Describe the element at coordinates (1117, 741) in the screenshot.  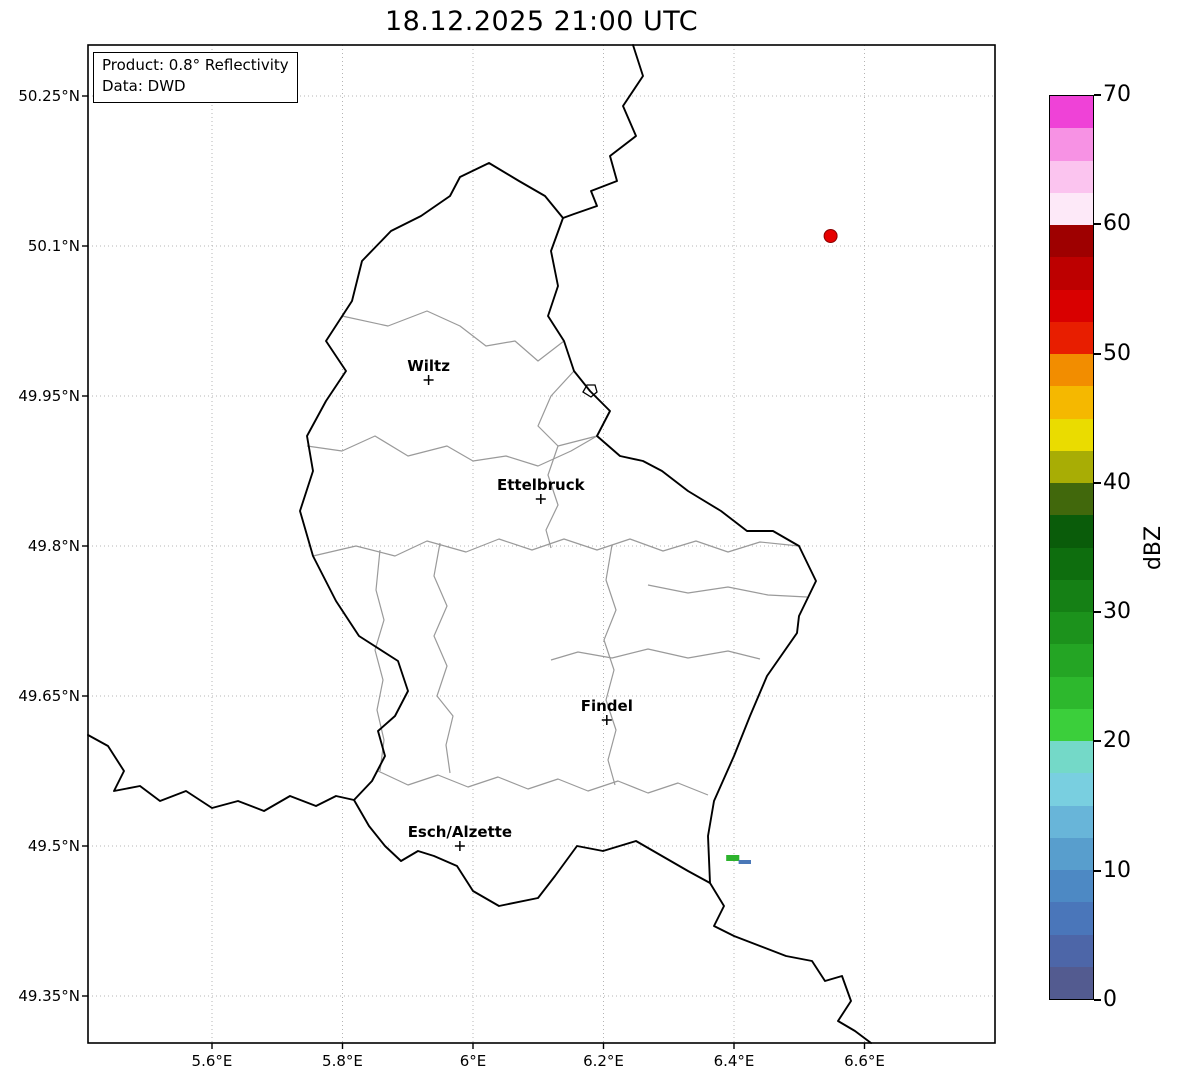
I see `colorbar-tick-label: 20` at that location.